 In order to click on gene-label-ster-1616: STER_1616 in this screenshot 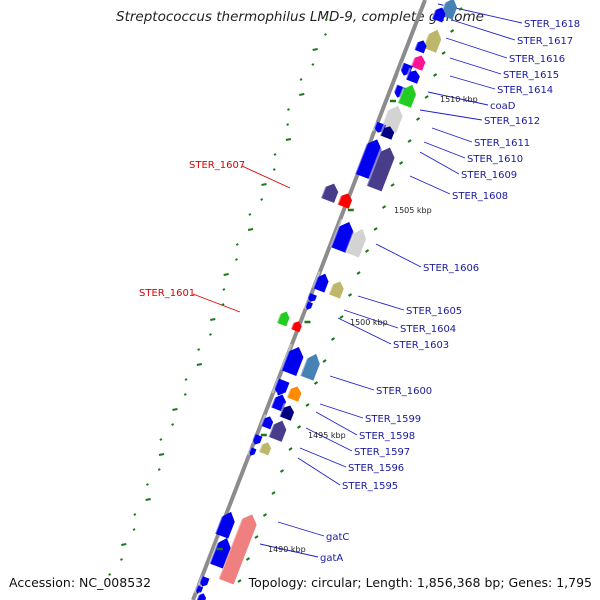, I will do `click(537, 59)`.